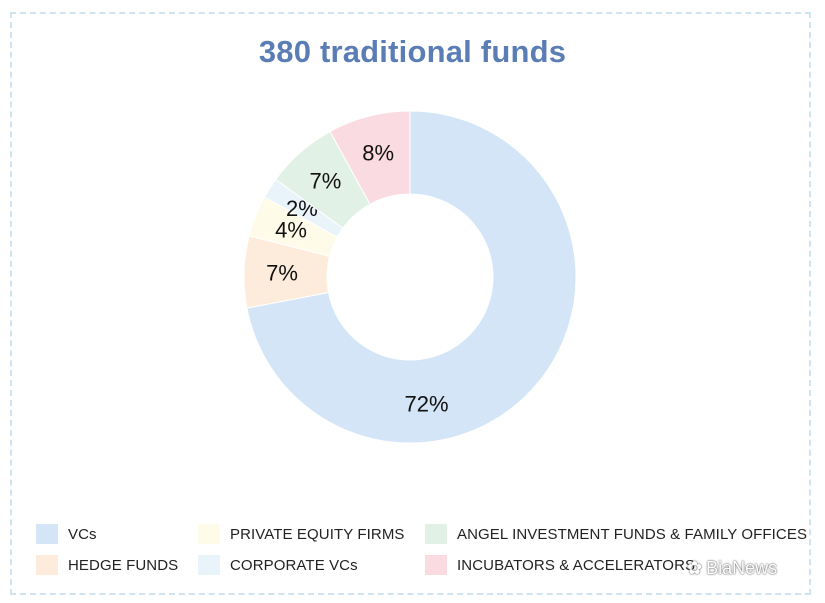 This screenshot has width=825, height=603. What do you see at coordinates (378, 153) in the screenshot?
I see `data-label: 8%` at bounding box center [378, 153].